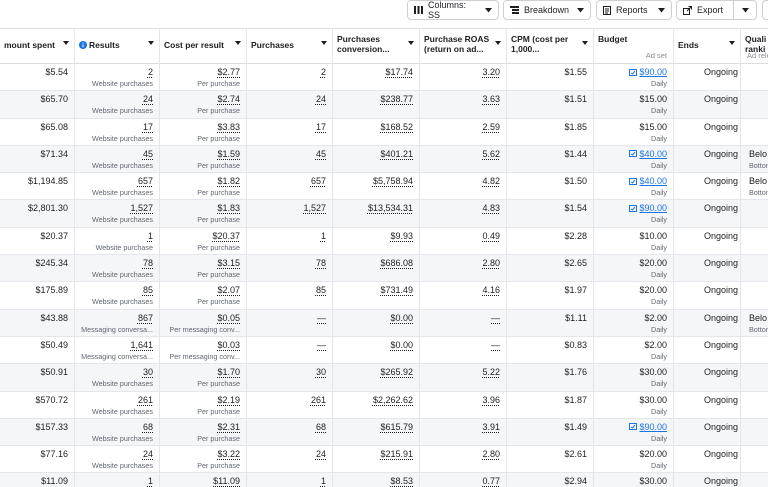  I want to click on purchases-value: 45, so click(320, 153).